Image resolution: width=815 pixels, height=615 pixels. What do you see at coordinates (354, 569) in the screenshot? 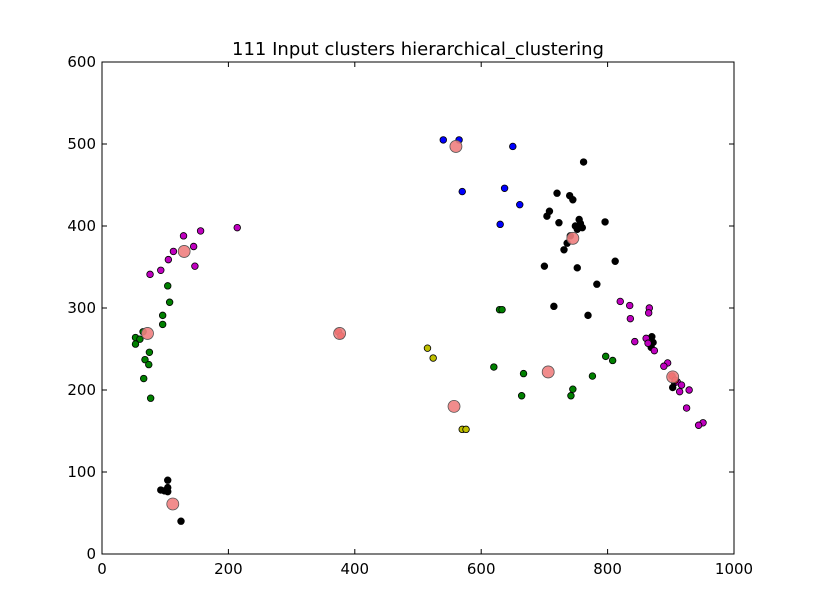
I see `x-tick-label: 400` at bounding box center [354, 569].